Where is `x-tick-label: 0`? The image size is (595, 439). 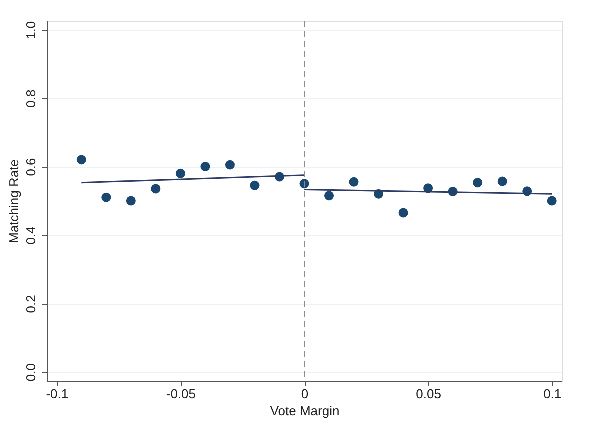
x-tick-label: 0 is located at coordinates (305, 394).